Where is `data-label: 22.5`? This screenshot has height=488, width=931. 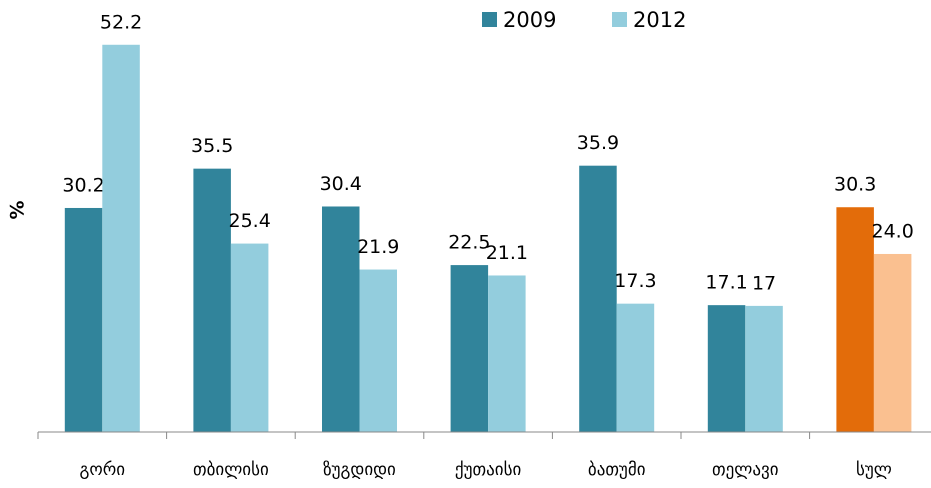
data-label: 22.5 is located at coordinates (469, 243).